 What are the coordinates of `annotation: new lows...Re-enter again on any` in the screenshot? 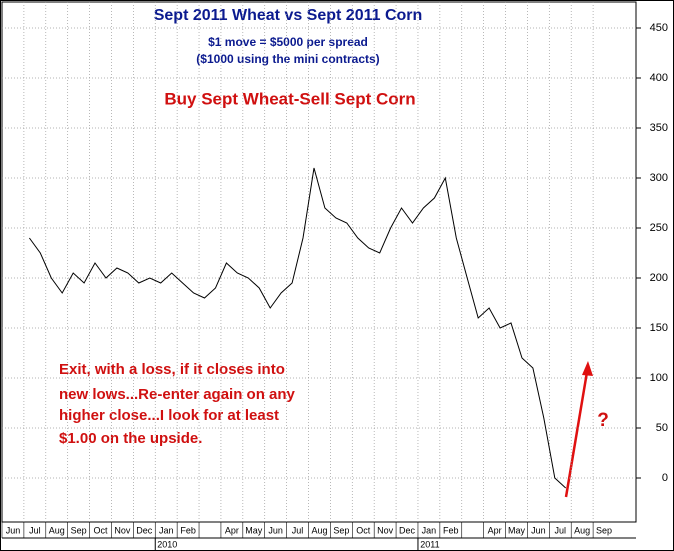 It's located at (177, 394).